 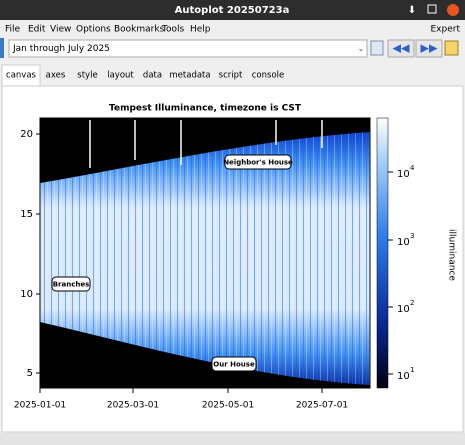 I want to click on next-button, so click(x=429, y=48).